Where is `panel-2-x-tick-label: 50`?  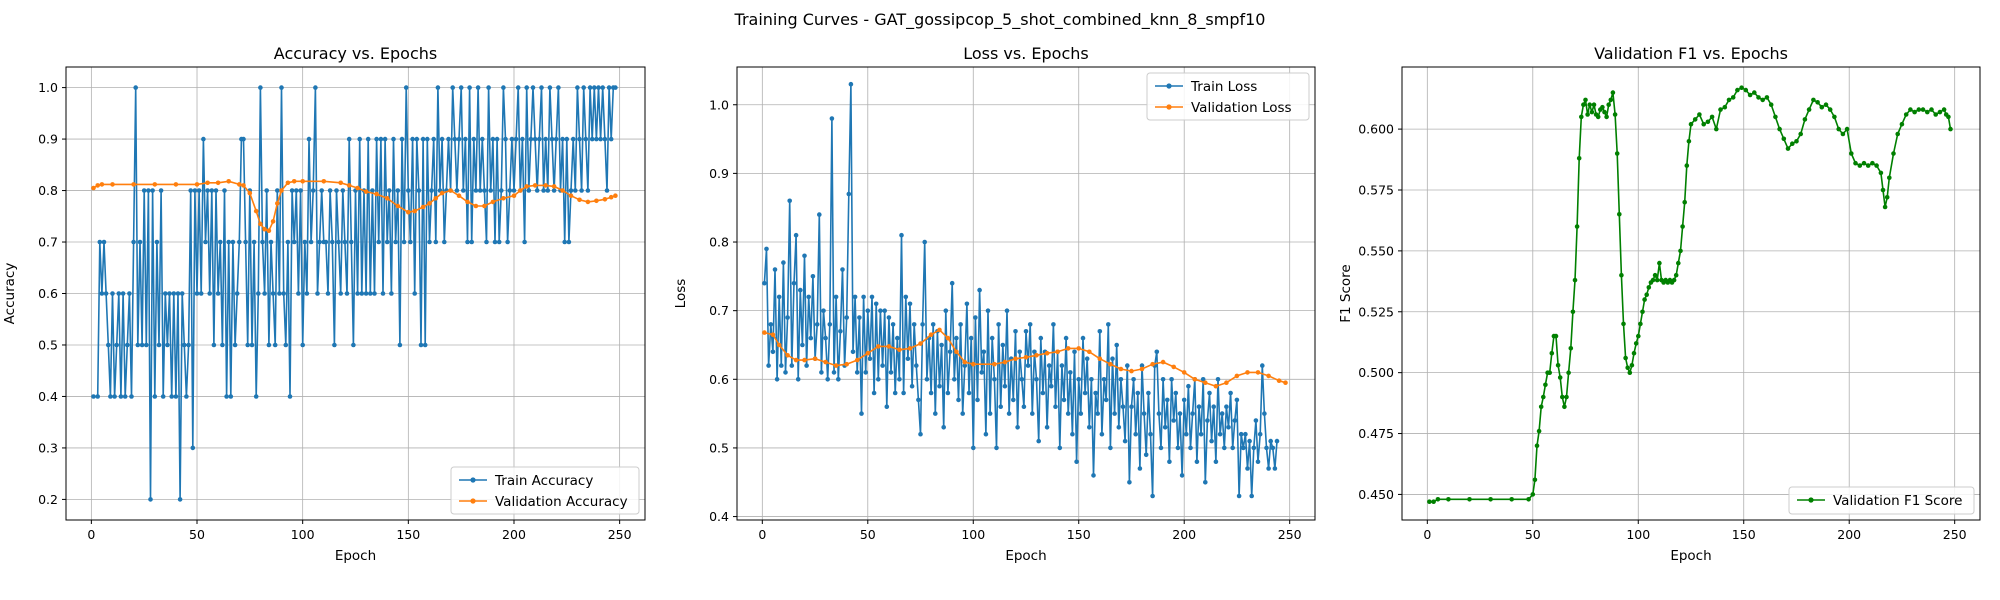 panel-2-x-tick-label: 50 is located at coordinates (1533, 534).